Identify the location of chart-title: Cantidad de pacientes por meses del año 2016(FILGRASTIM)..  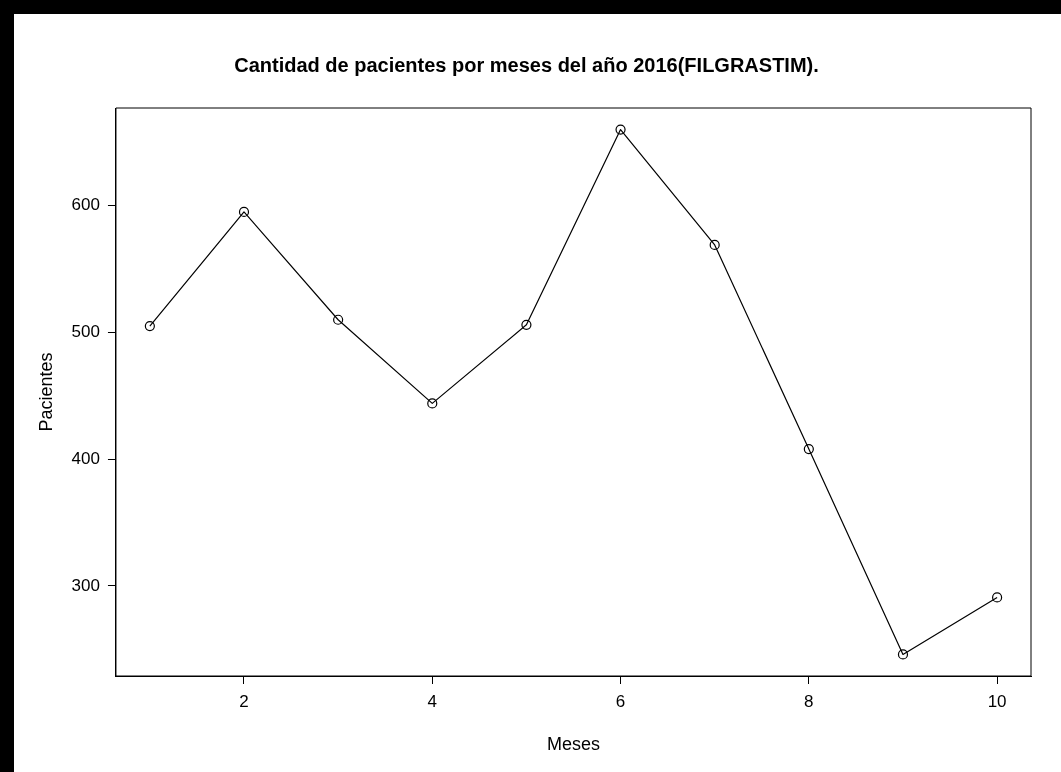
(526, 64).